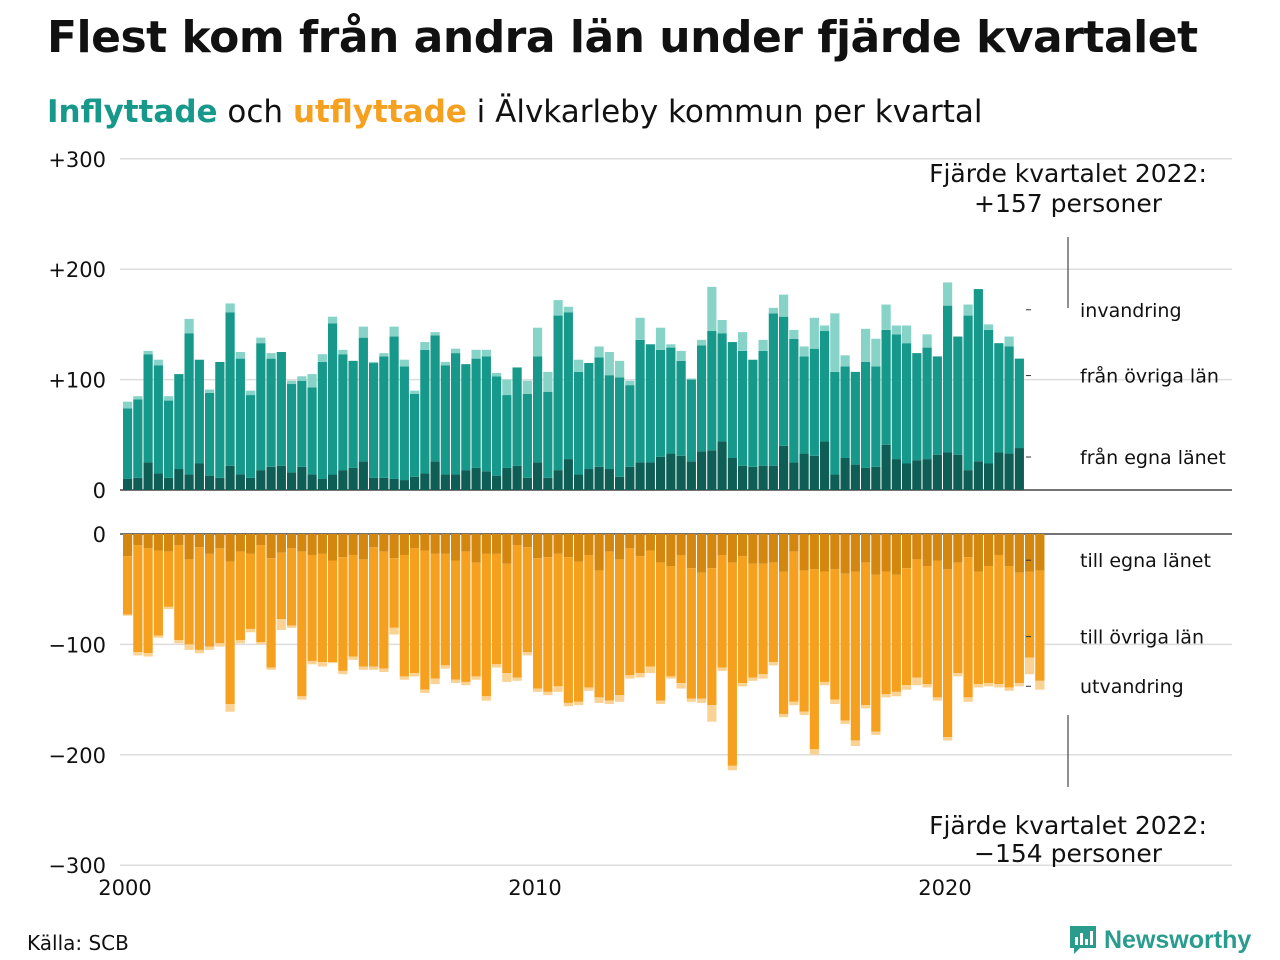  Describe the element at coordinates (1132, 687) in the screenshot. I see `bottom-series-label: utvandring` at that location.